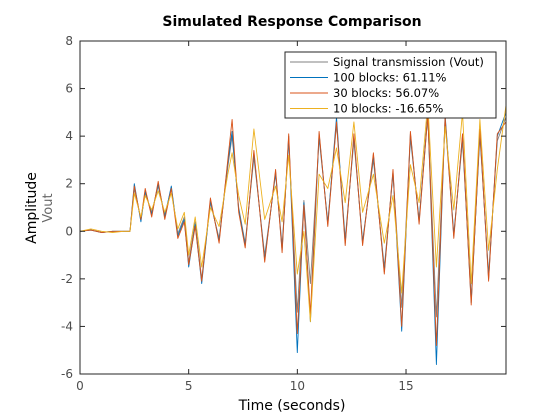 The width and height of the screenshot is (560, 420). What do you see at coordinates (67, 326) in the screenshot?
I see `y-tick-label-1: -4` at bounding box center [67, 326].